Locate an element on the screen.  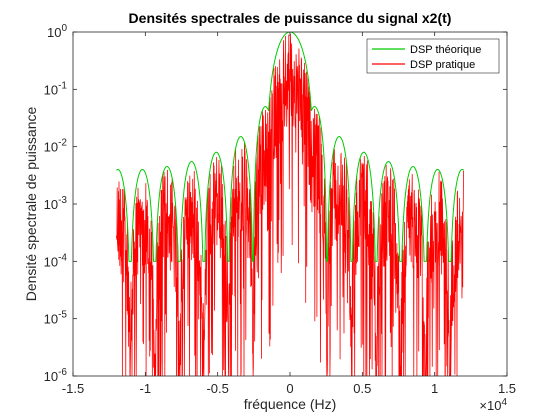
x-axis-label: fréquence (Hz) is located at coordinates (290, 404).